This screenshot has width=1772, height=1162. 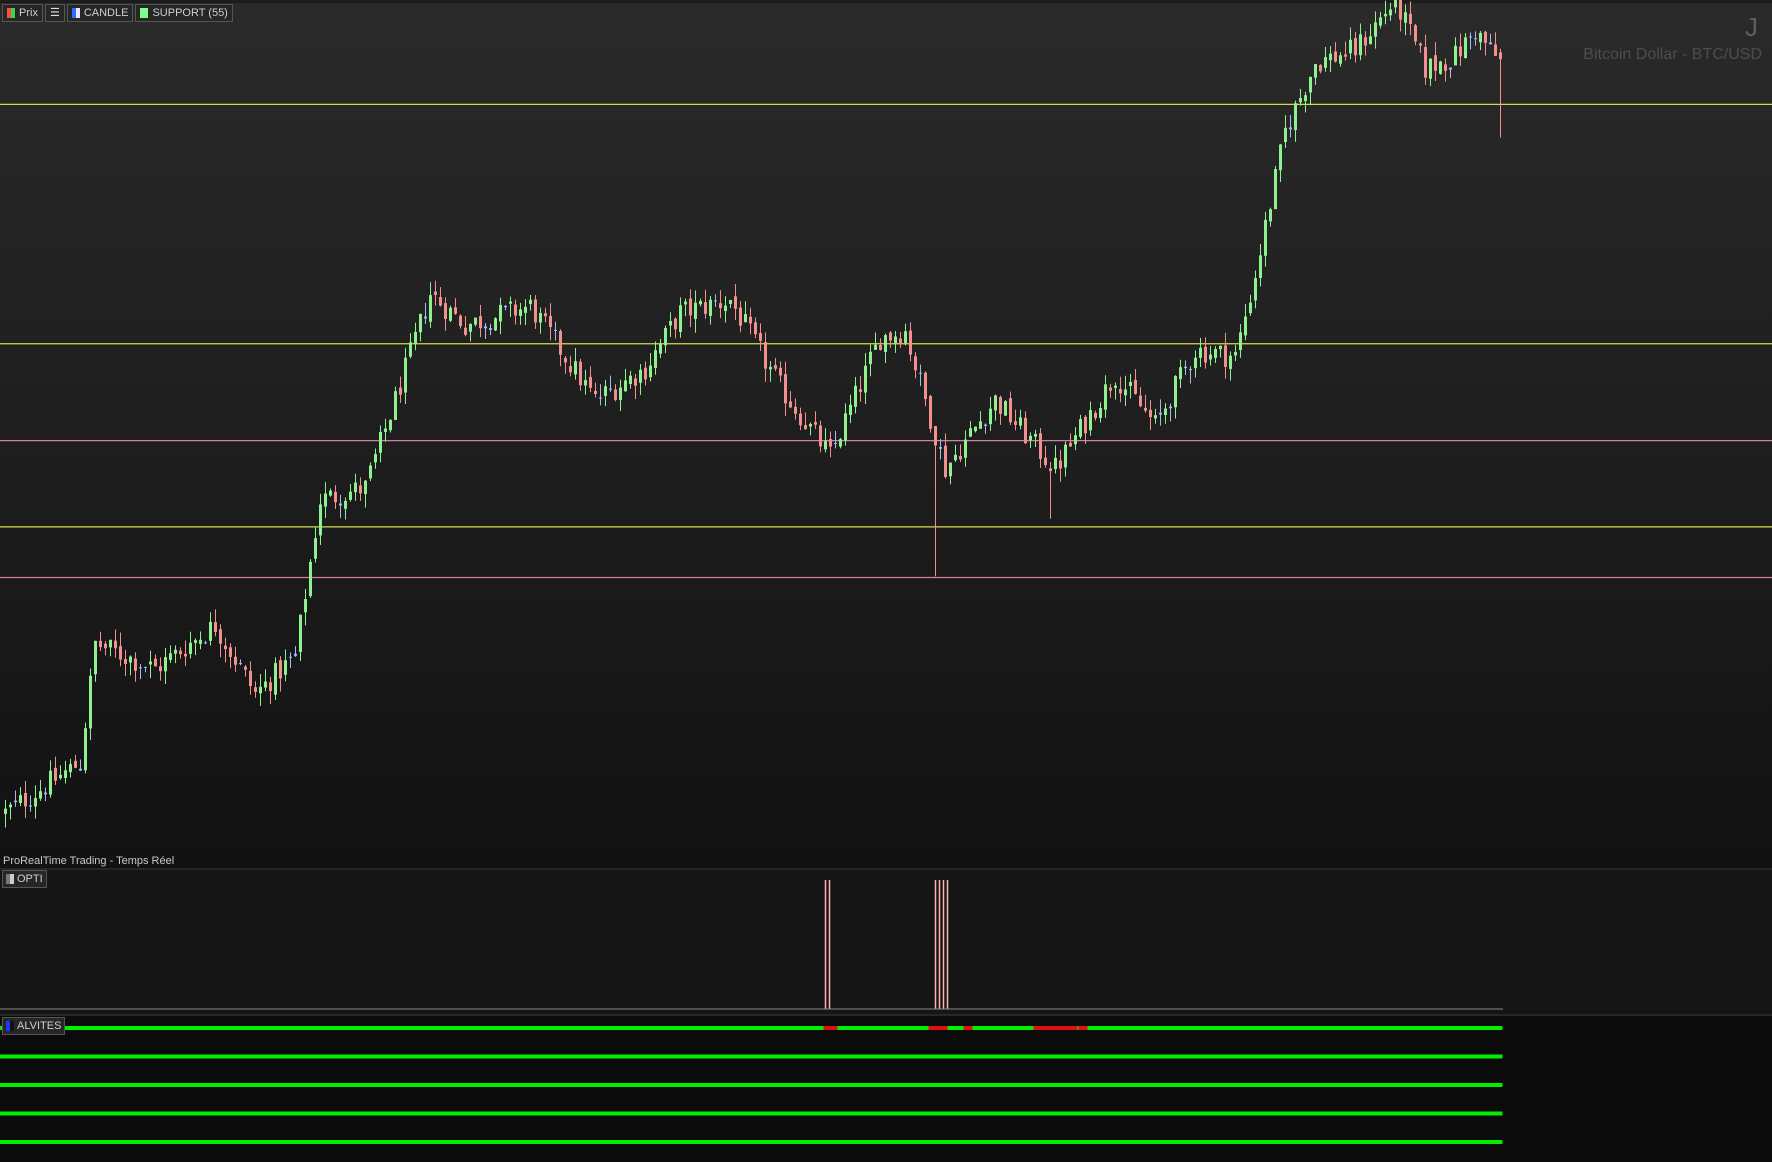 What do you see at coordinates (184, 13) in the screenshot?
I see `legend-support: SUPPORT (55)` at bounding box center [184, 13].